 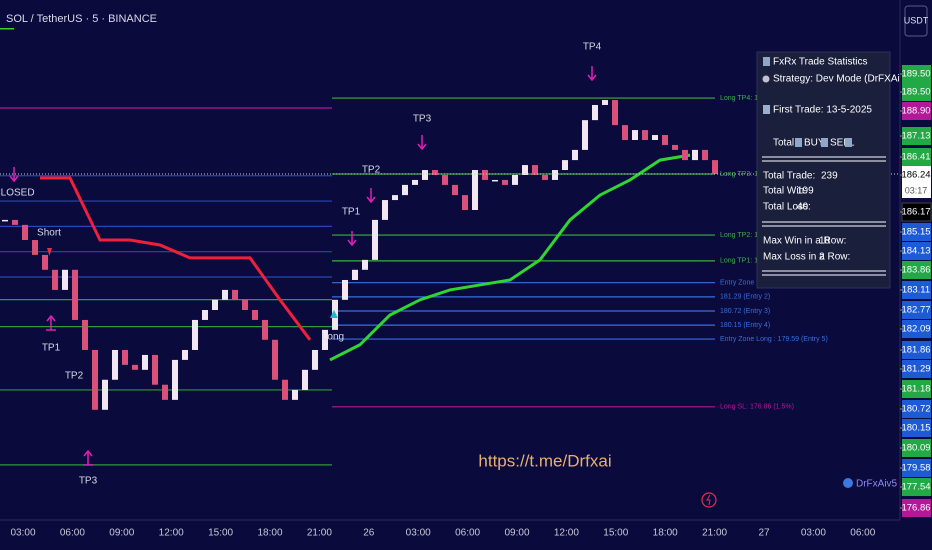 I want to click on price-label: 180.09, so click(x=915, y=448).